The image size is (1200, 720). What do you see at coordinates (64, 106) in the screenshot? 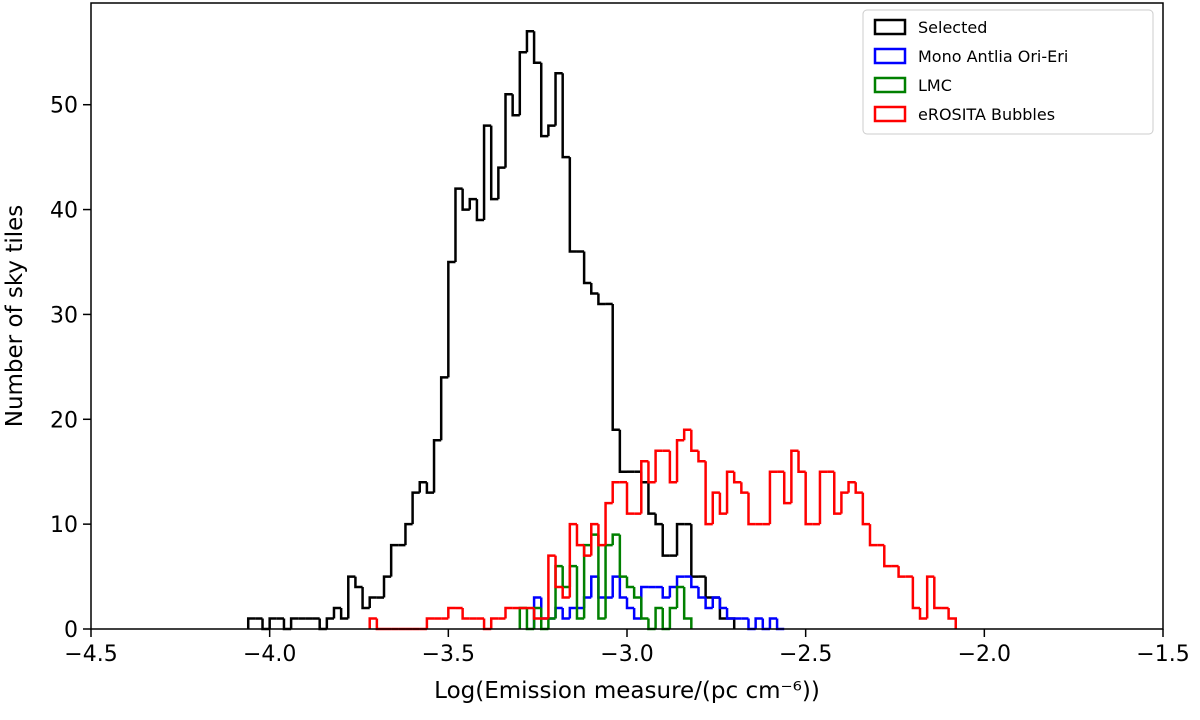
I see `y-tick-label: 50` at bounding box center [64, 106].